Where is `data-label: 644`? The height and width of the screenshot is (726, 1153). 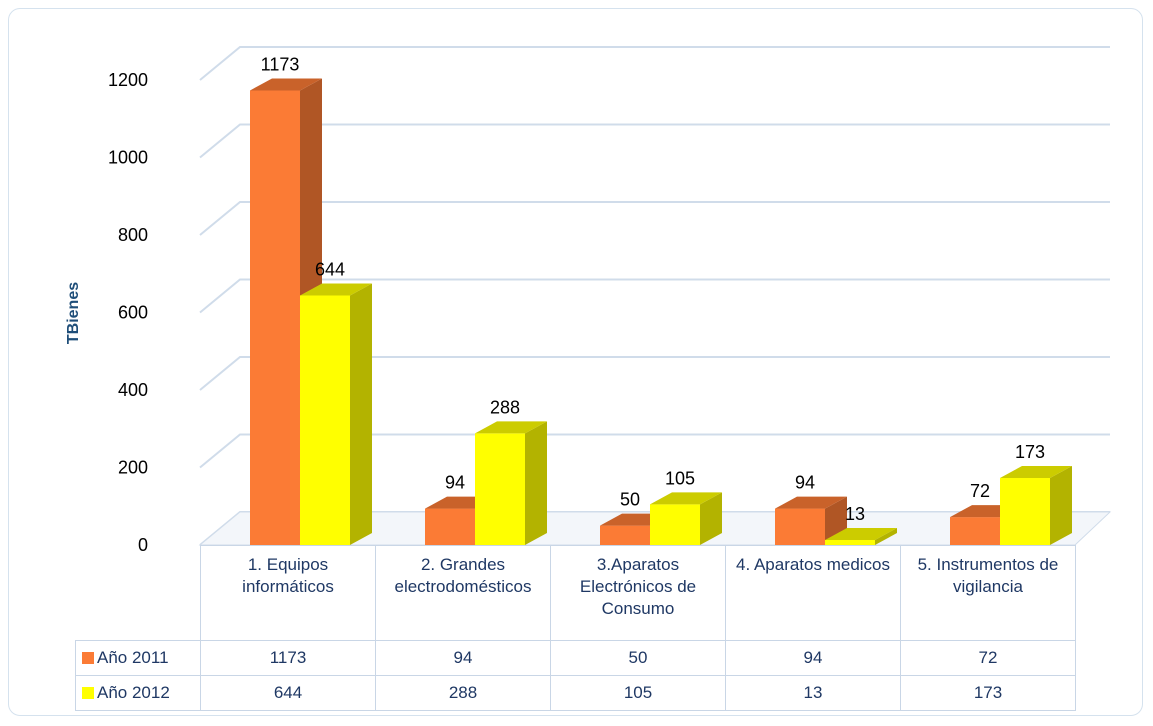
data-label: 644 is located at coordinates (330, 269).